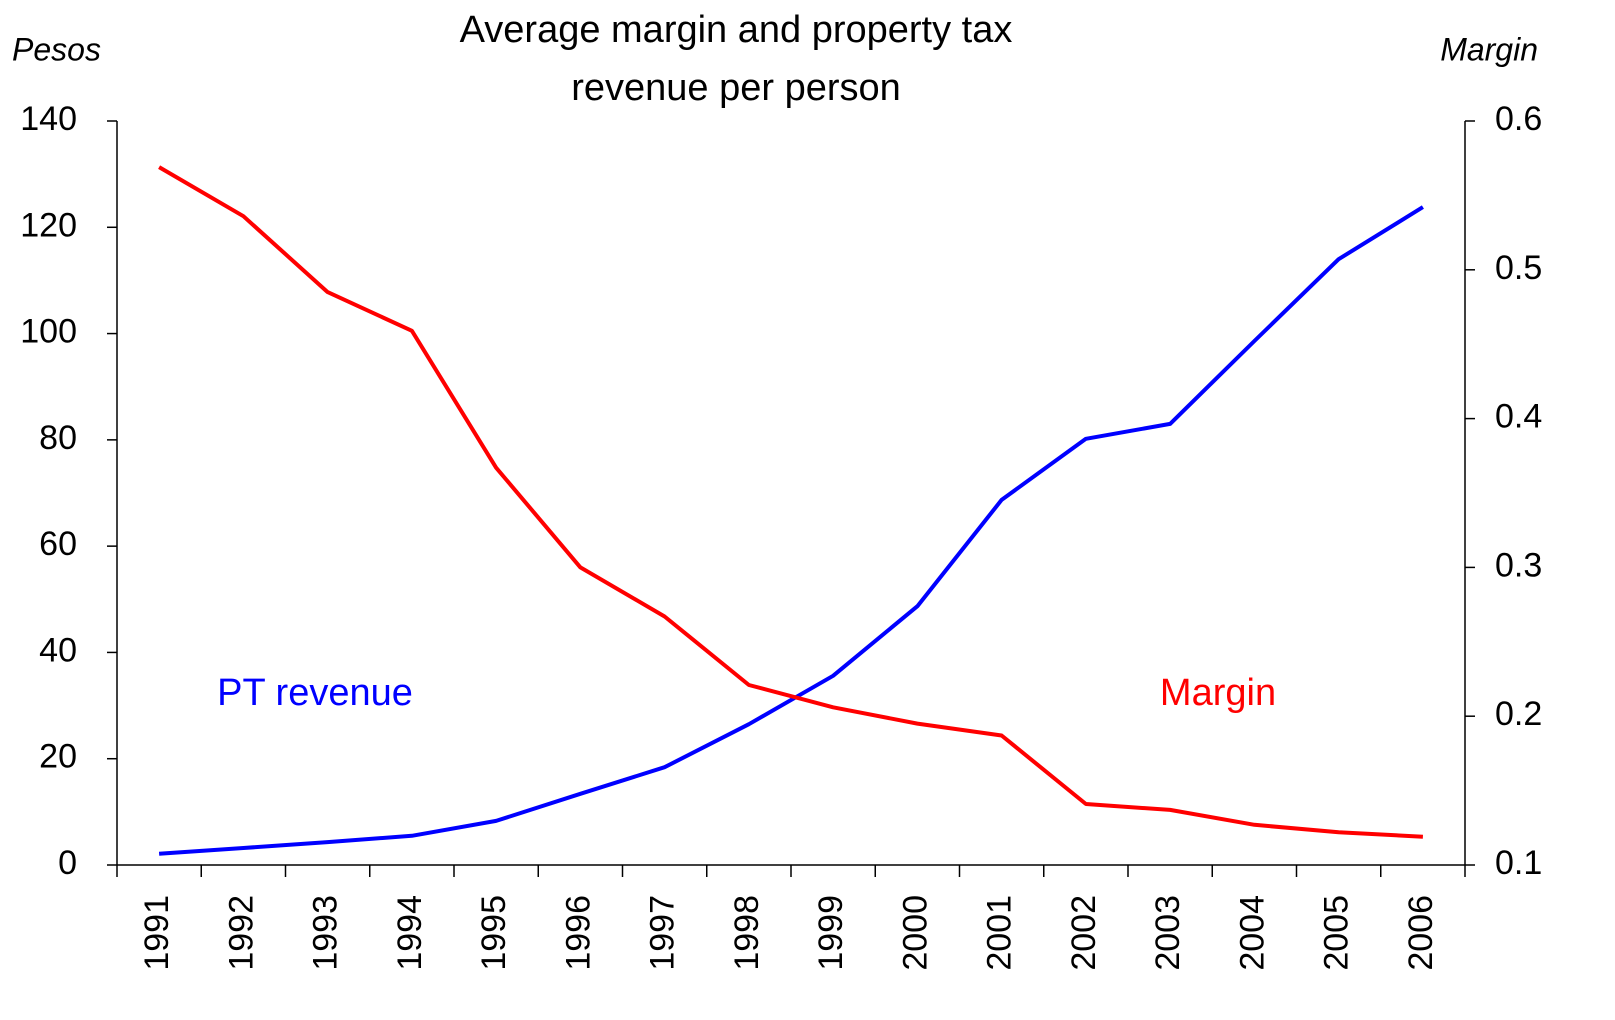 The height and width of the screenshot is (1020, 1615). I want to click on x-tick-label: 1999, so click(831, 933).